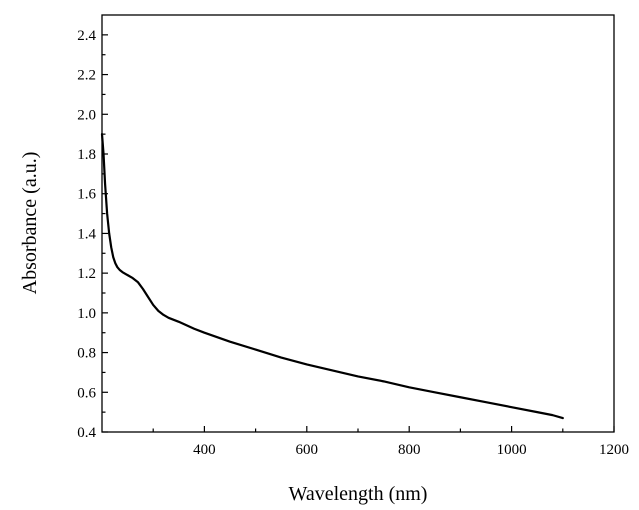  What do you see at coordinates (204, 450) in the screenshot?
I see `x-tick-label: 400` at bounding box center [204, 450].